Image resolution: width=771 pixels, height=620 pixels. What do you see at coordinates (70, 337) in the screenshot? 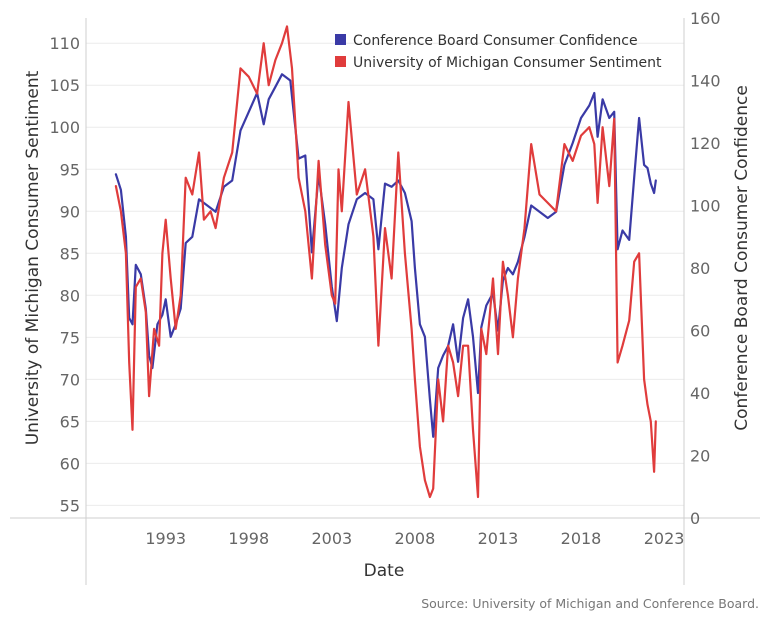
I see `left-tick-label: 75` at bounding box center [70, 337].